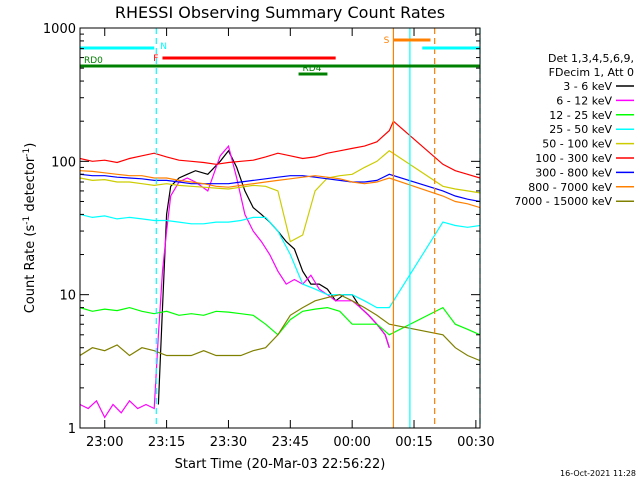 This screenshot has width=640, height=485. Describe the element at coordinates (563, 201) in the screenshot. I see `legend-label-9: 7000 - 15000 keV` at that location.